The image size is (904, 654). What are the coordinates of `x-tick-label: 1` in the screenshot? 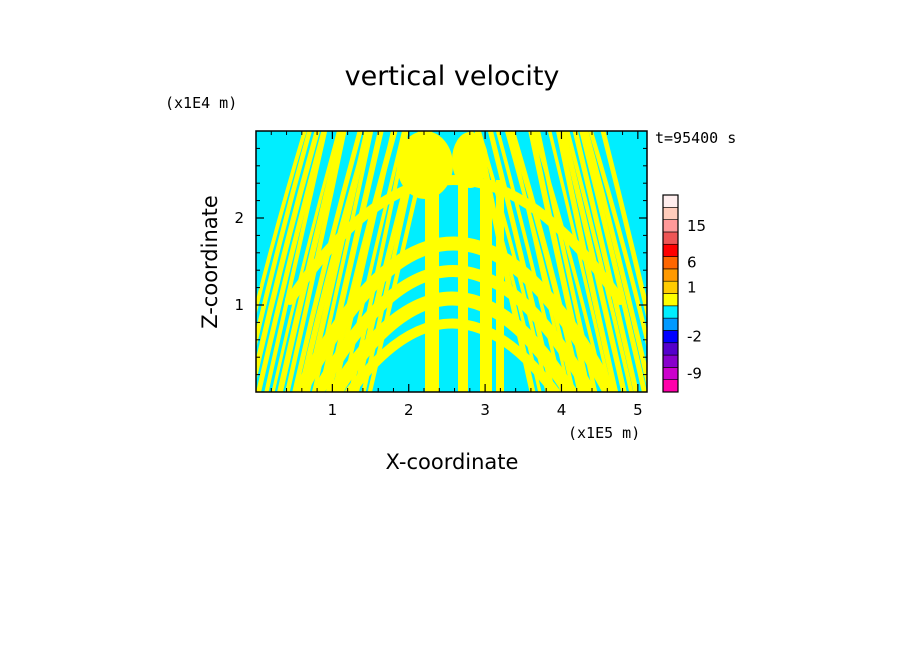 It's located at (333, 410).